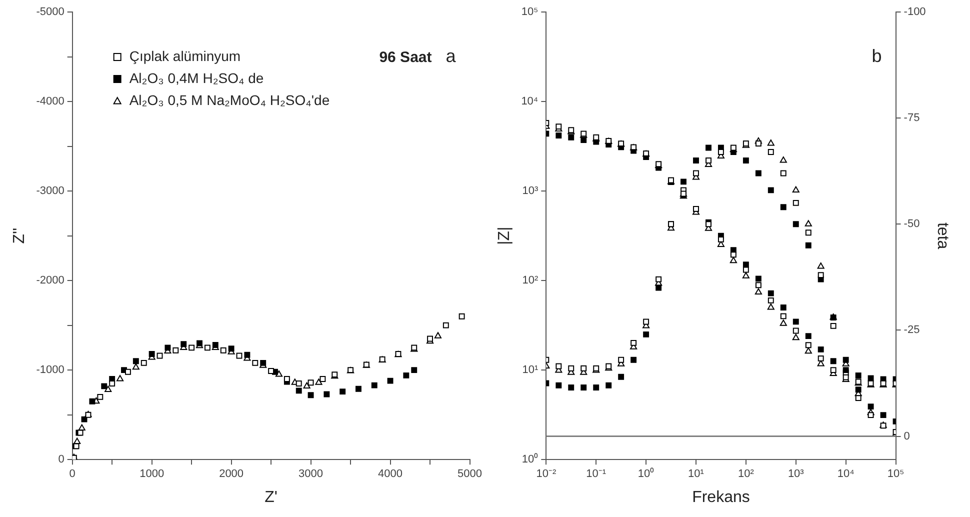  I want to click on x-axis-title: Frekans, so click(721, 497).